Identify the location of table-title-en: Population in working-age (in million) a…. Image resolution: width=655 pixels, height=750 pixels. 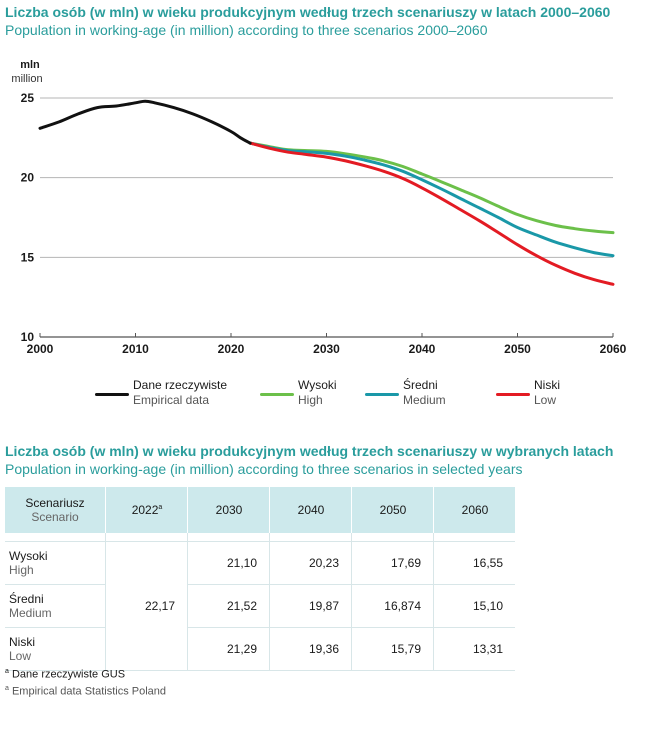
(264, 469).